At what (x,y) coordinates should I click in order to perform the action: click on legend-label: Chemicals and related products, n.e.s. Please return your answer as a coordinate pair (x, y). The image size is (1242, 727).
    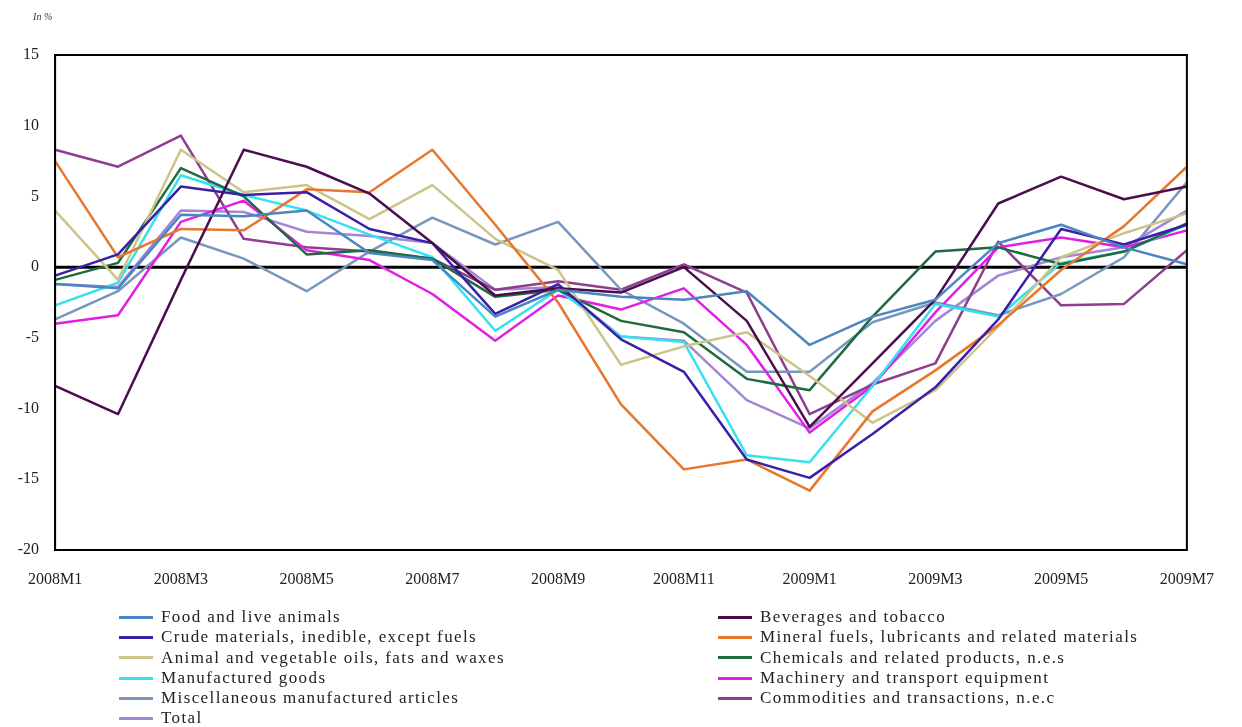
    Looking at the image, I should click on (913, 657).